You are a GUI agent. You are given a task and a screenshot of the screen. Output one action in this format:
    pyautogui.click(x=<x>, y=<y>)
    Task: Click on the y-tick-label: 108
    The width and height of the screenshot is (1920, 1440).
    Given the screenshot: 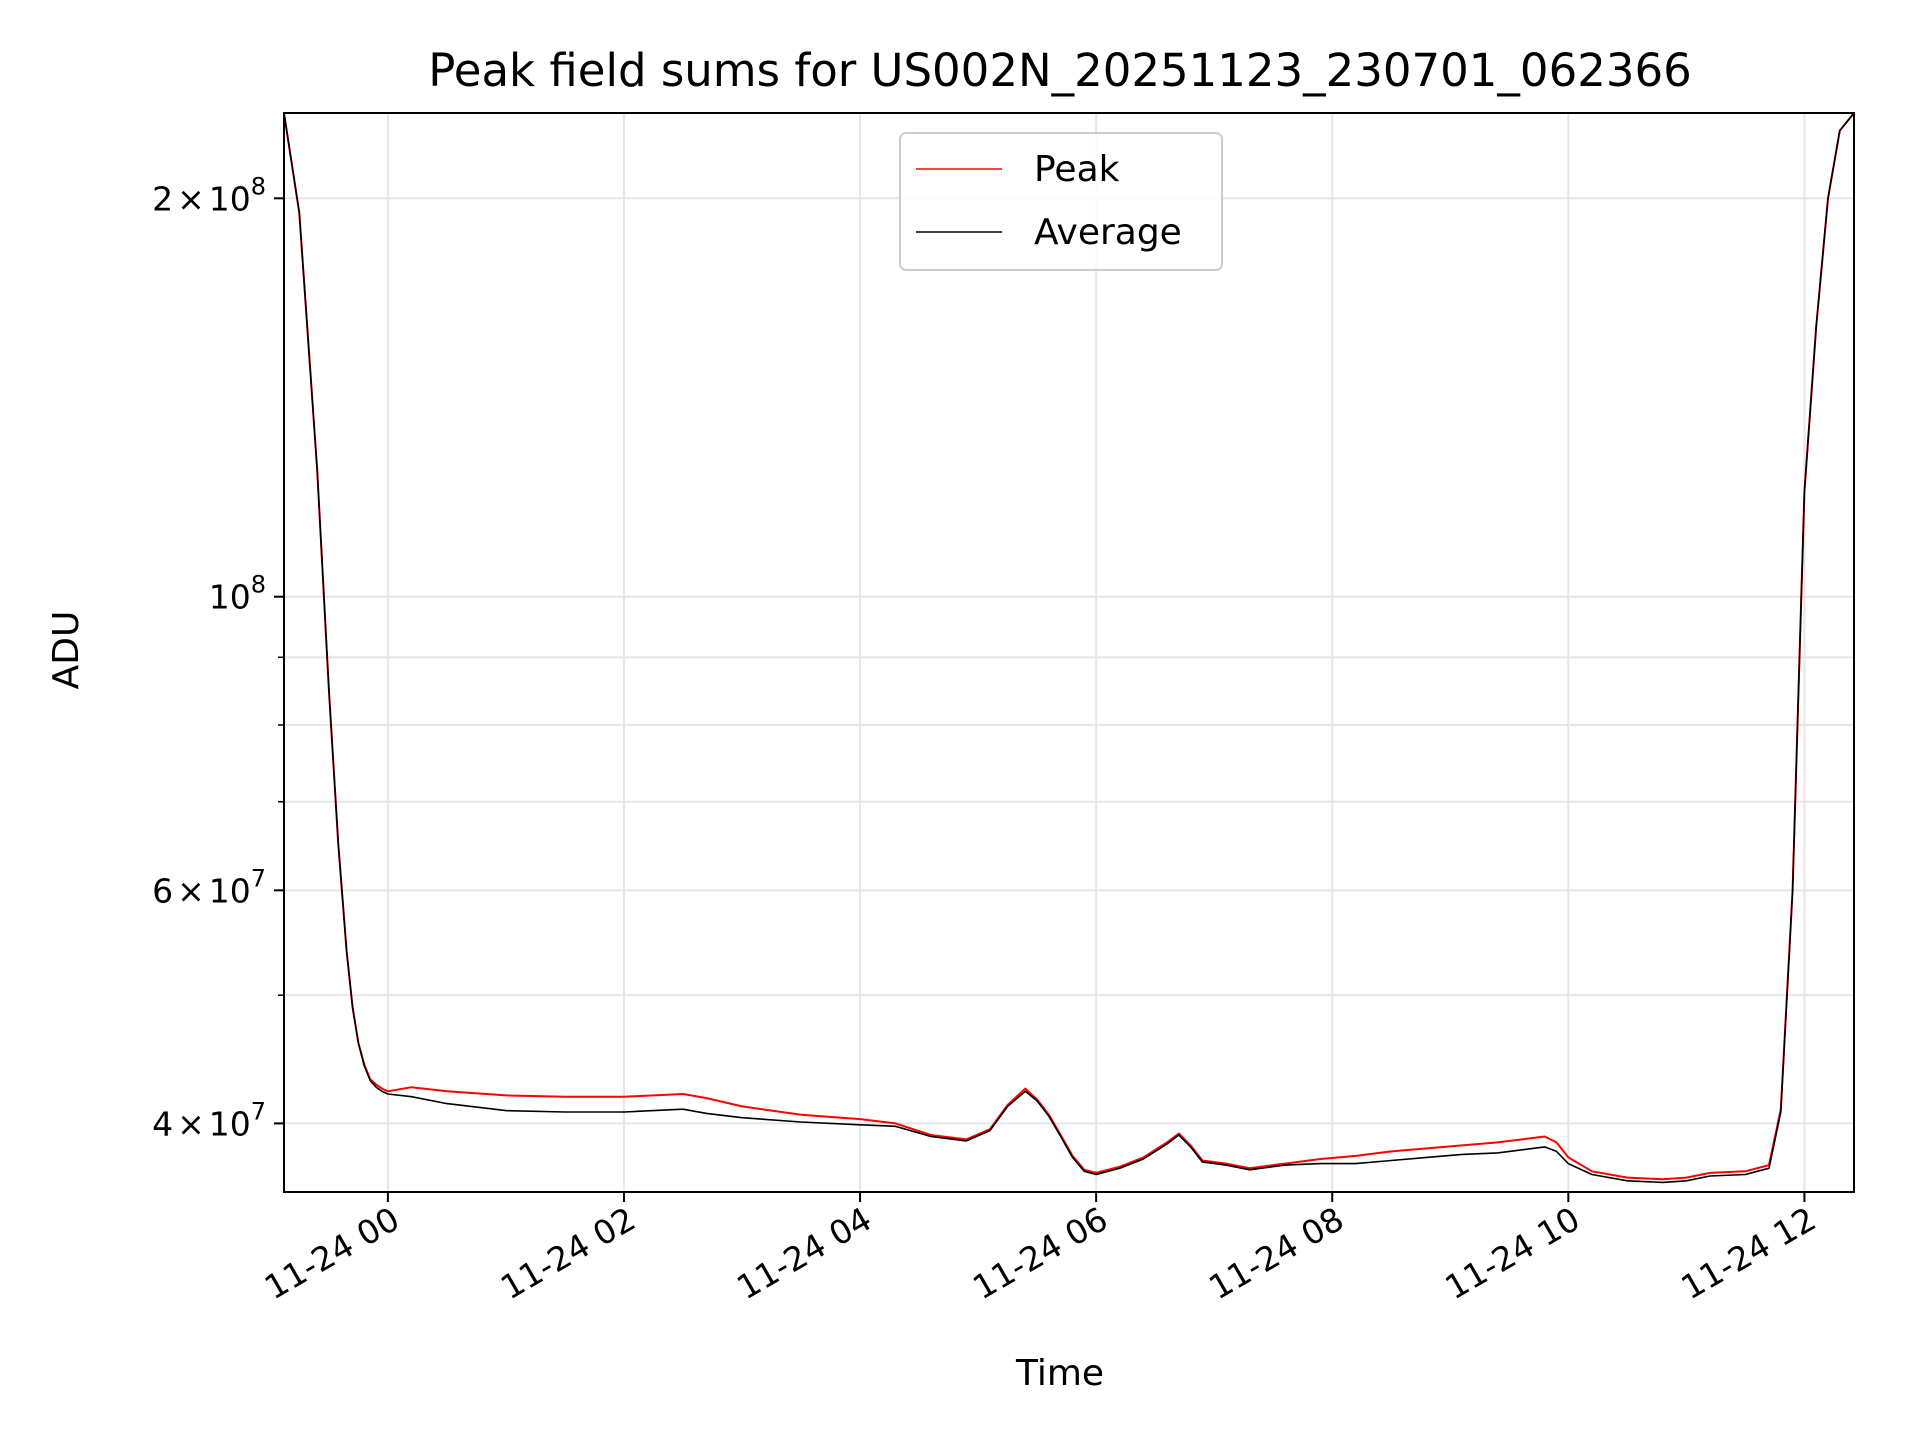 What is the action you would take?
    pyautogui.click(x=237, y=594)
    